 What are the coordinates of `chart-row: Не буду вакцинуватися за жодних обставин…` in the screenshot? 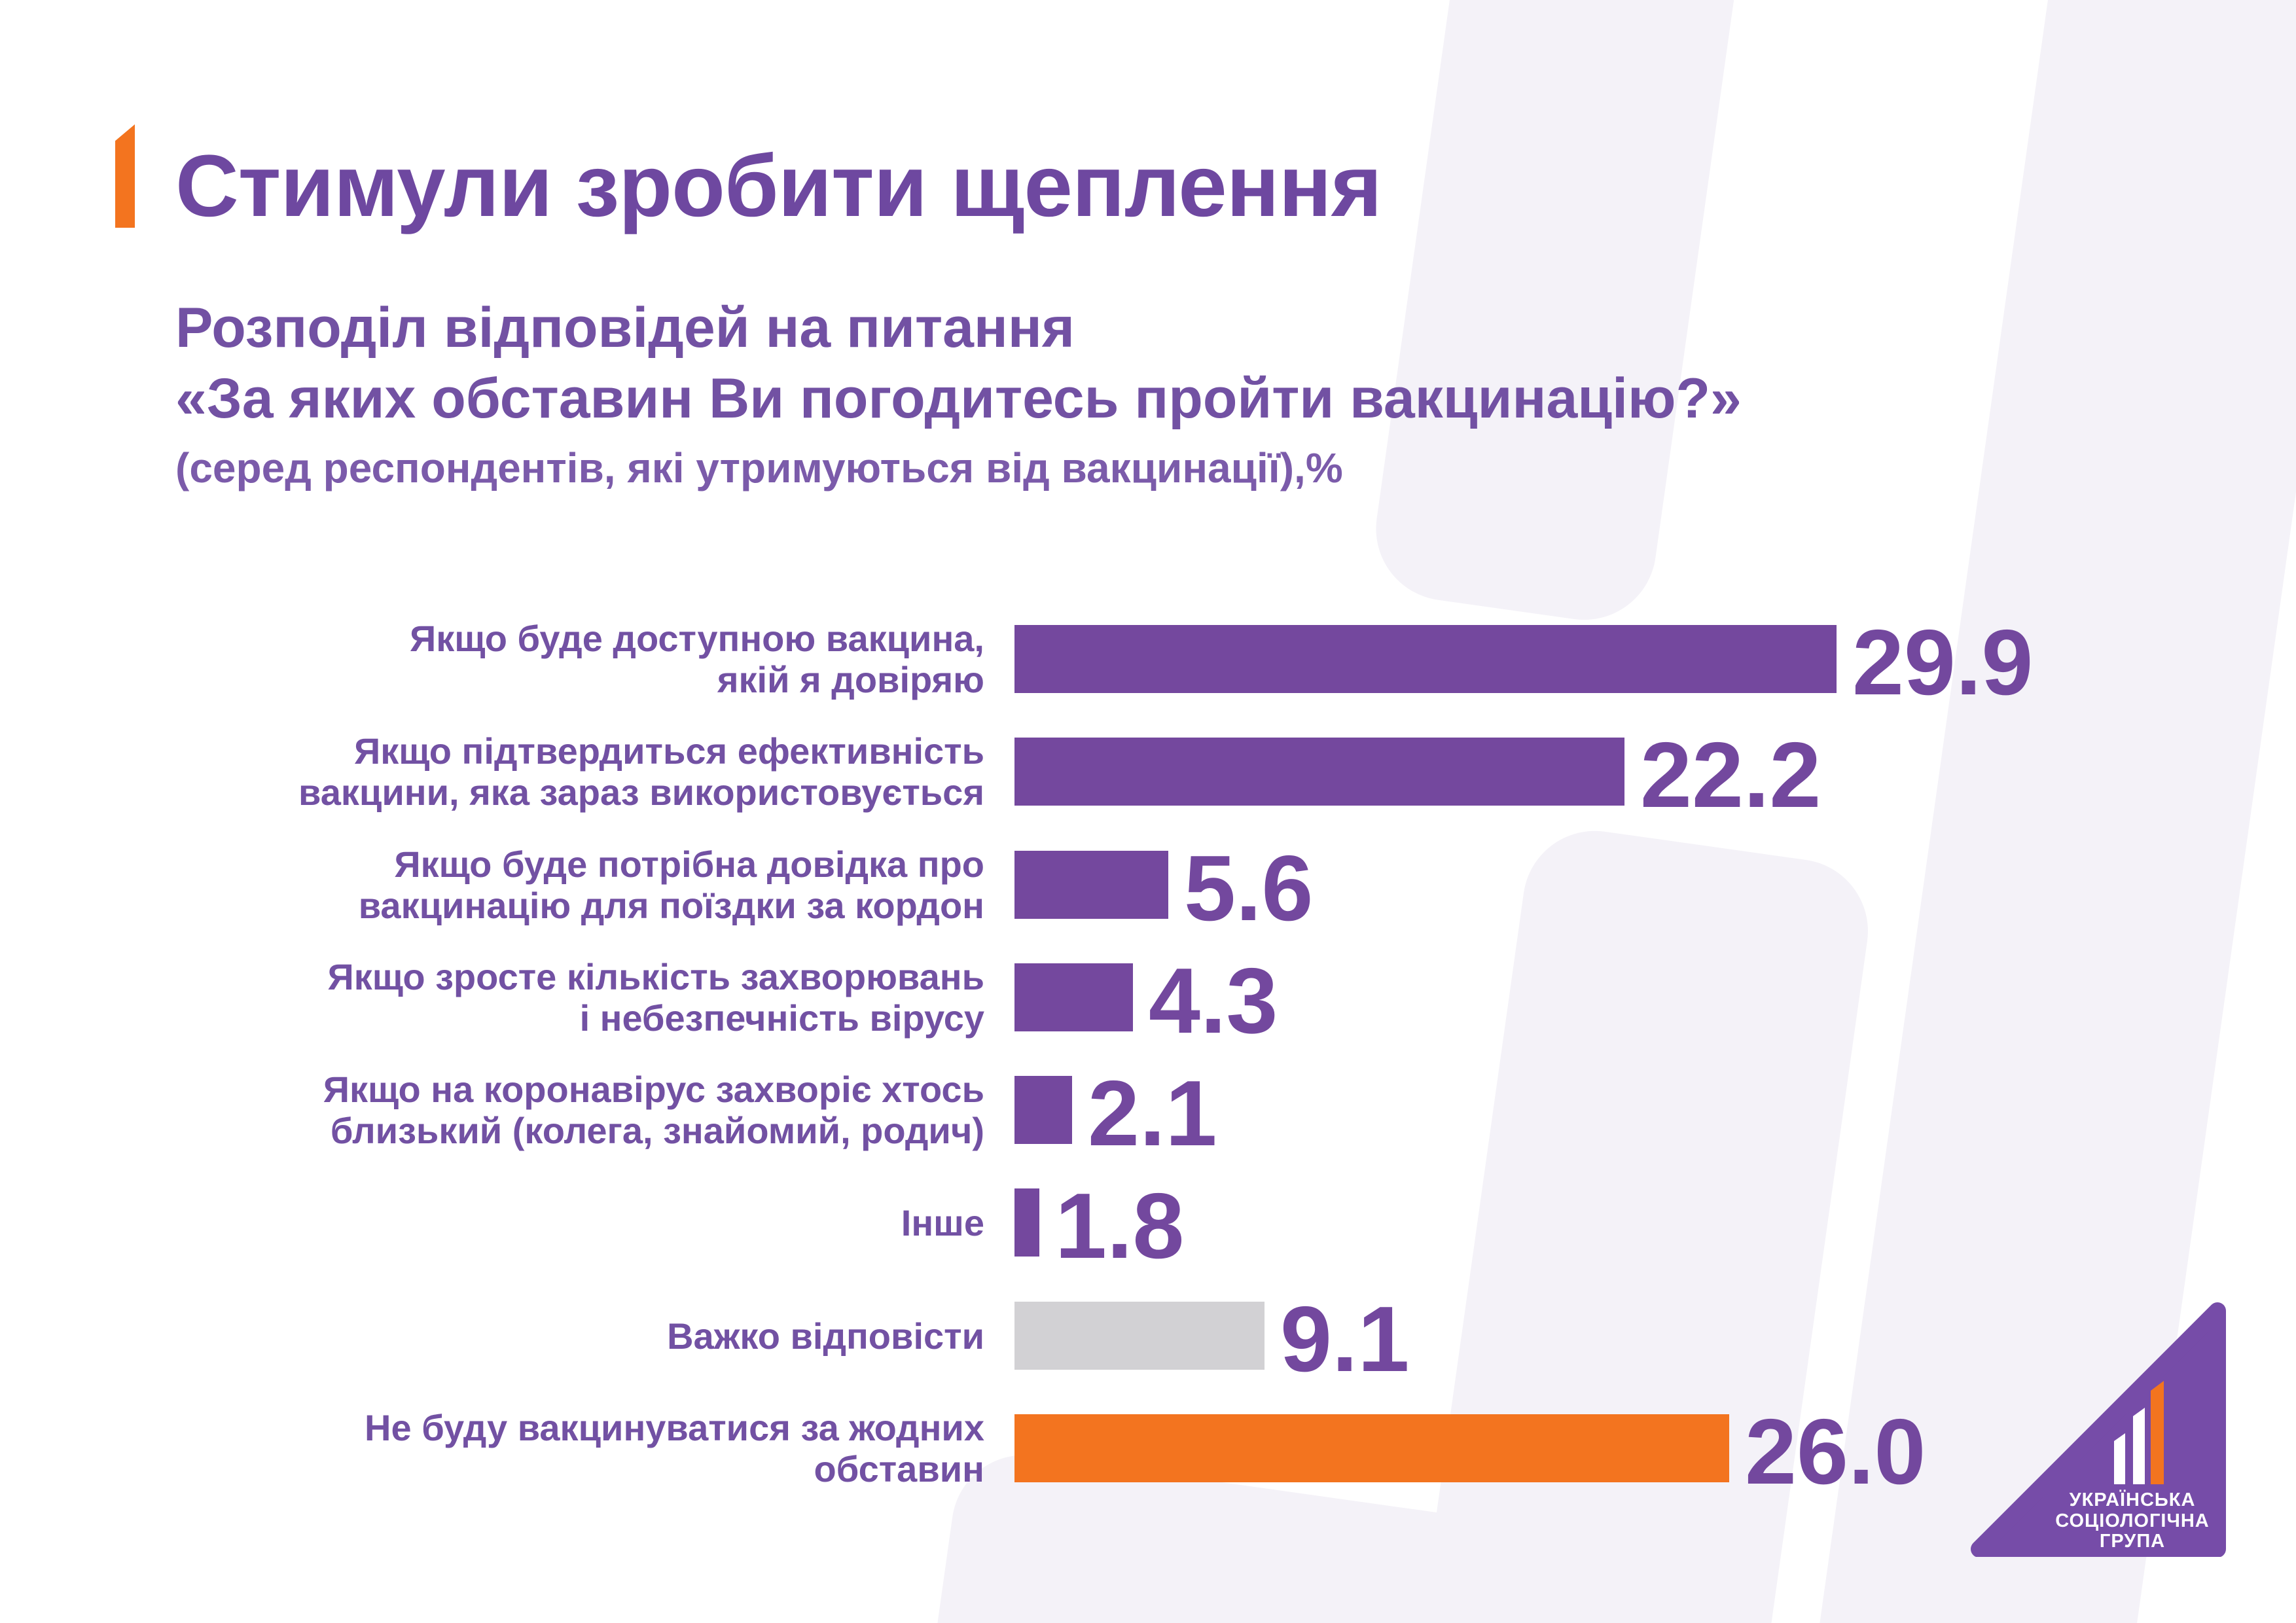 It's located at (1015, 1452).